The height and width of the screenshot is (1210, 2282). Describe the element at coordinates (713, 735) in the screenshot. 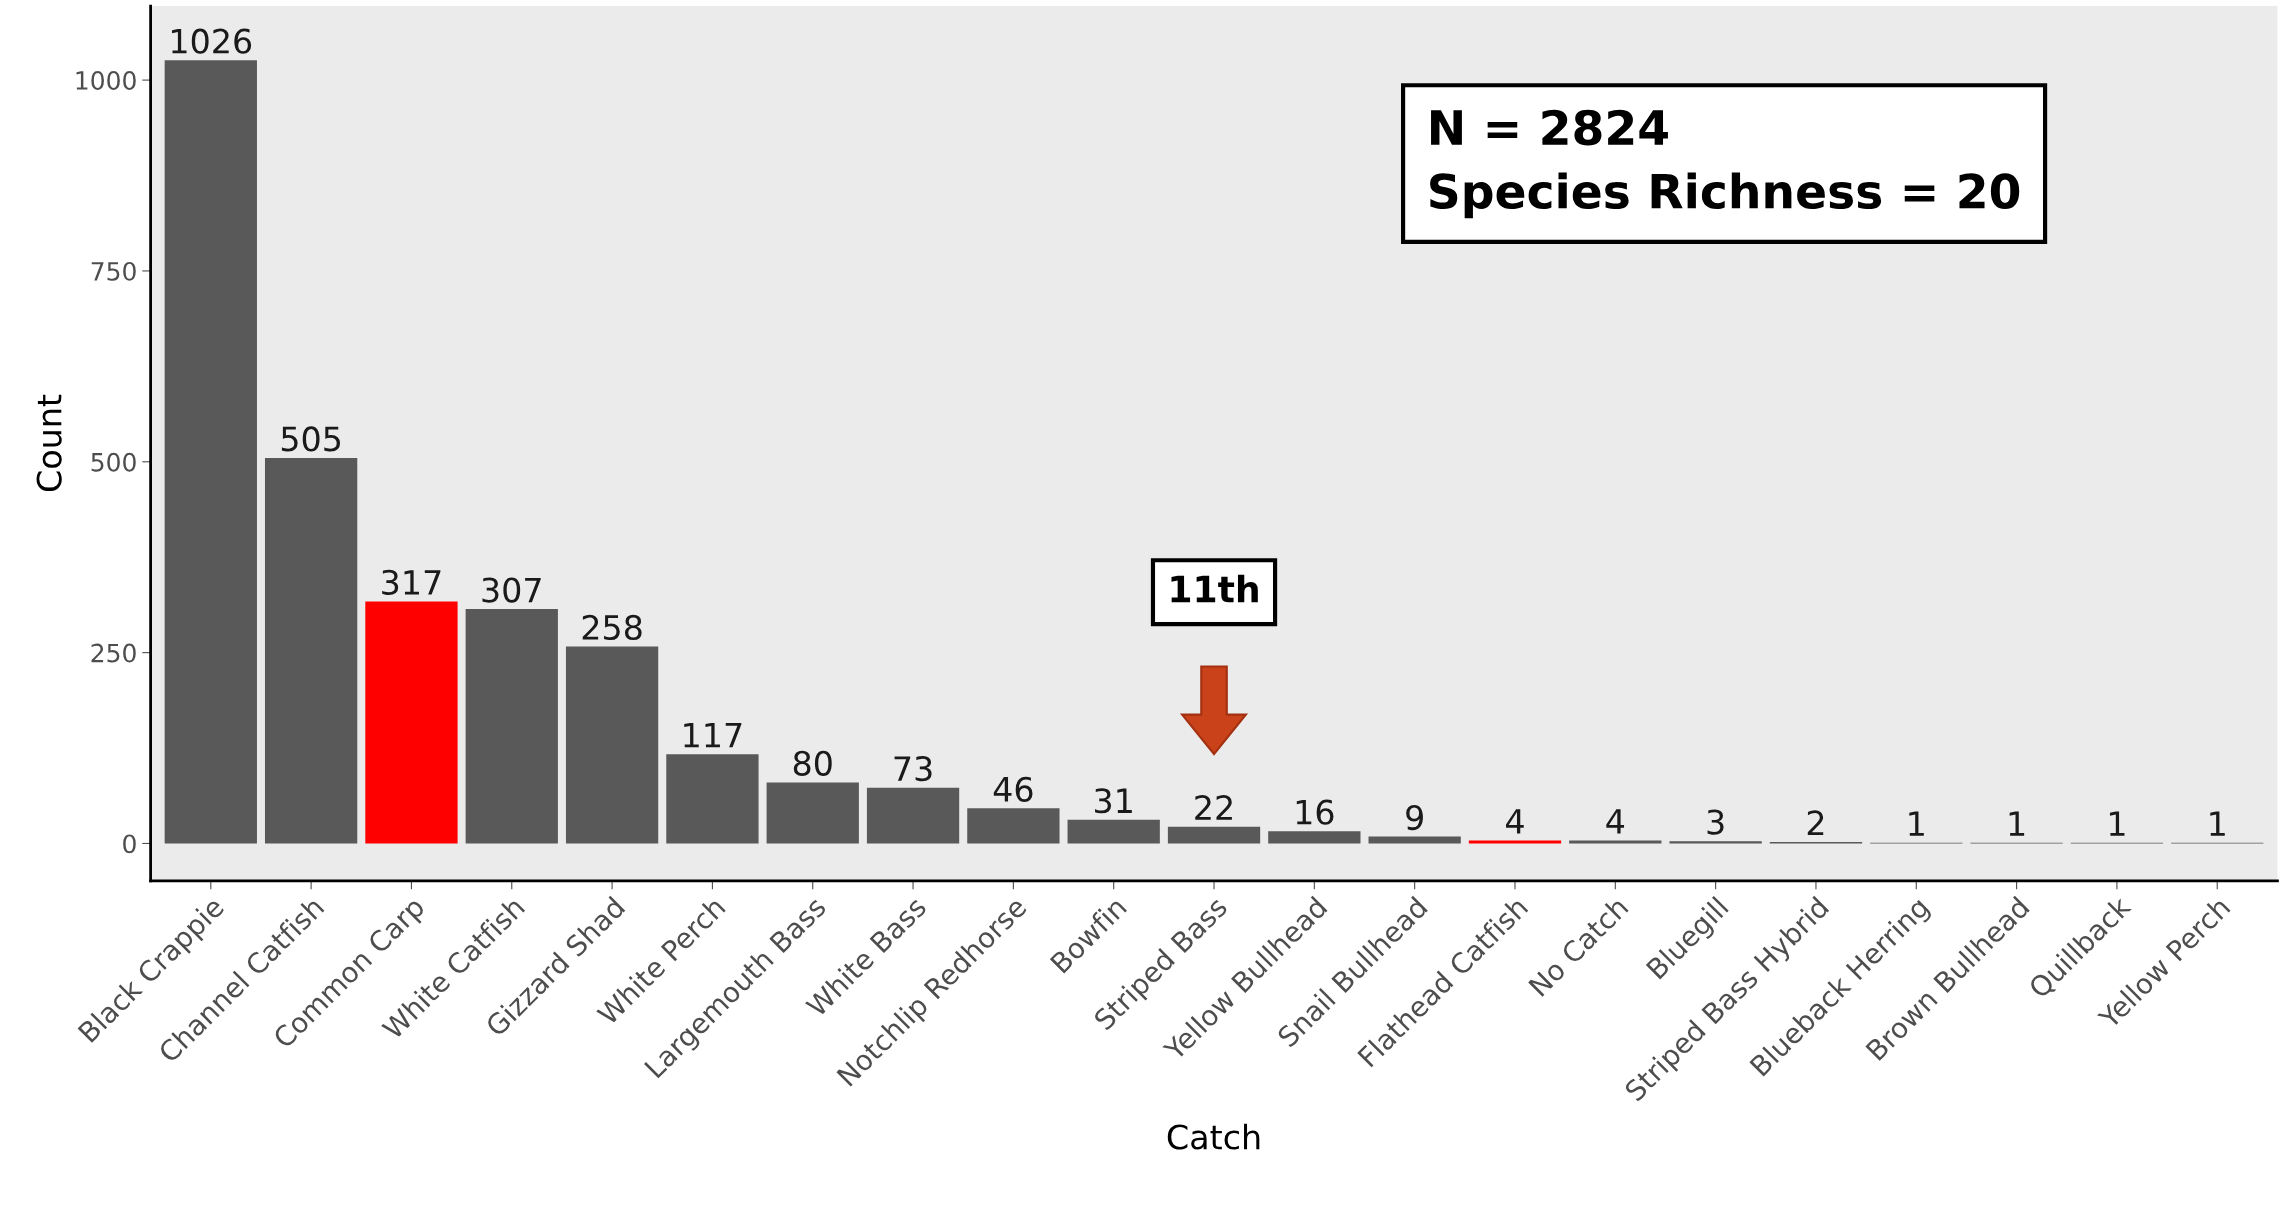

I see `data-label: 117` at that location.